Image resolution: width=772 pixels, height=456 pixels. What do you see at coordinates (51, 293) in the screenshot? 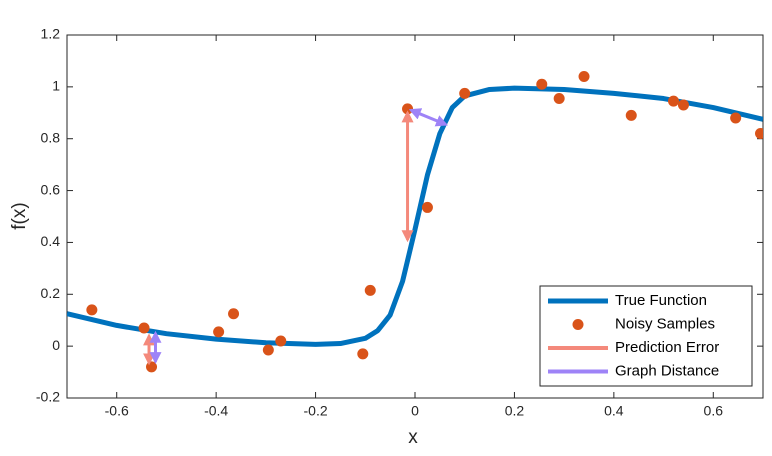
I see `y-tick-label: 0.2` at bounding box center [51, 293].